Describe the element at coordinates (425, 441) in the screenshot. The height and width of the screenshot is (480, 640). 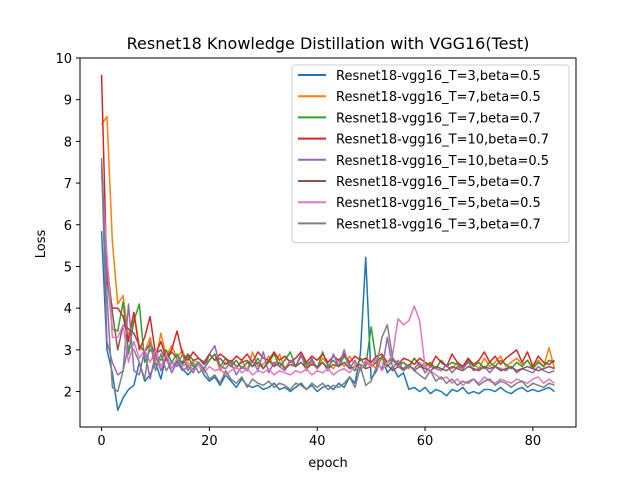
I see `x-tick-label: 60` at that location.